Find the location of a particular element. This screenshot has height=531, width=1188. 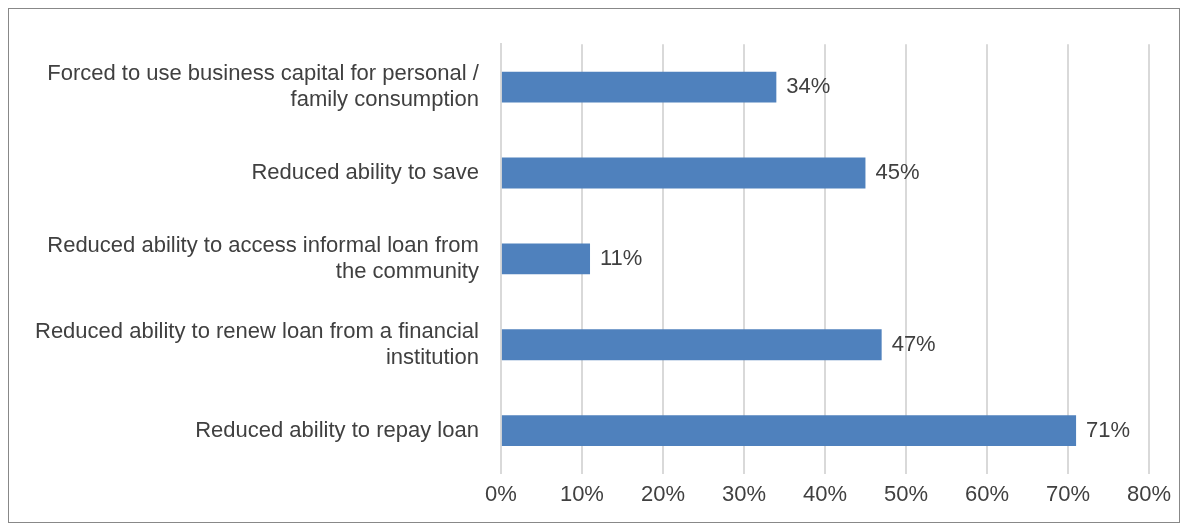

y-tick-label: Reduced ability to renew loan from a financial institution is located at coordinates (256, 343).